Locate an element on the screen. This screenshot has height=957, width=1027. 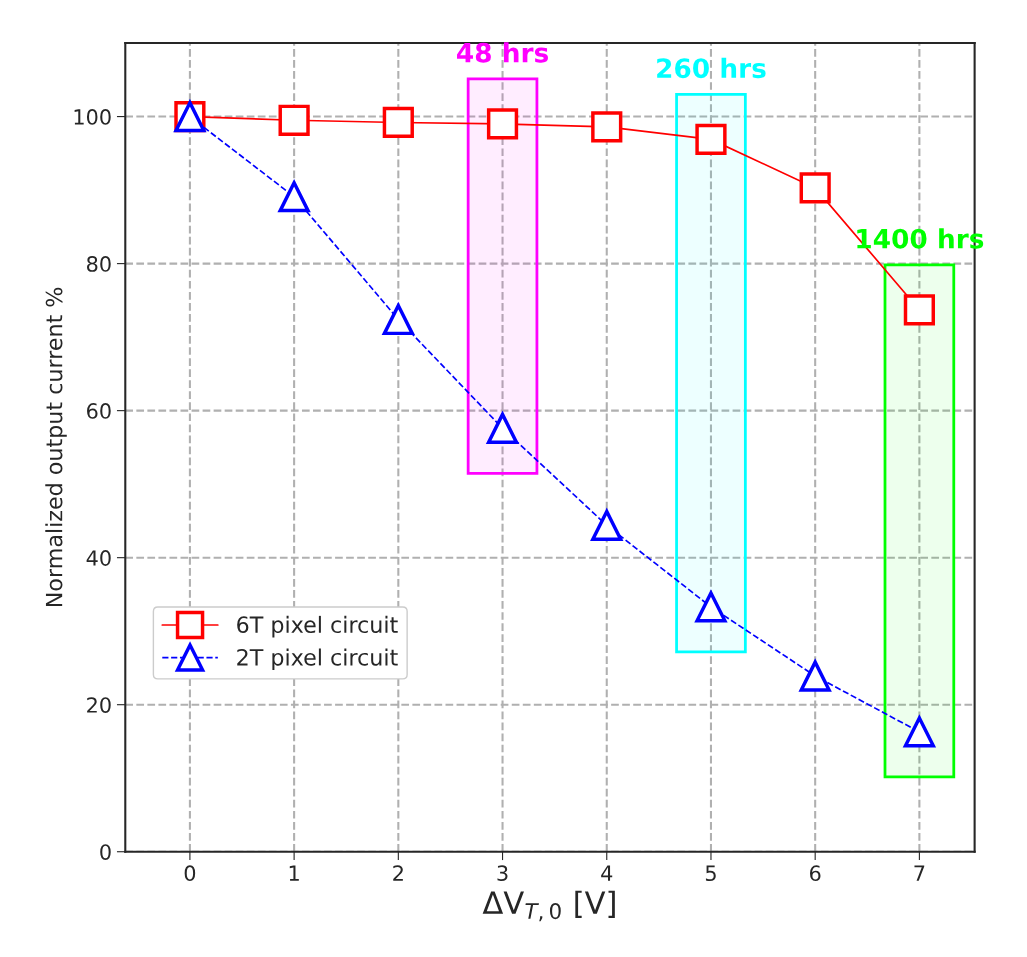
x-tick-label: 2 is located at coordinates (398, 873).